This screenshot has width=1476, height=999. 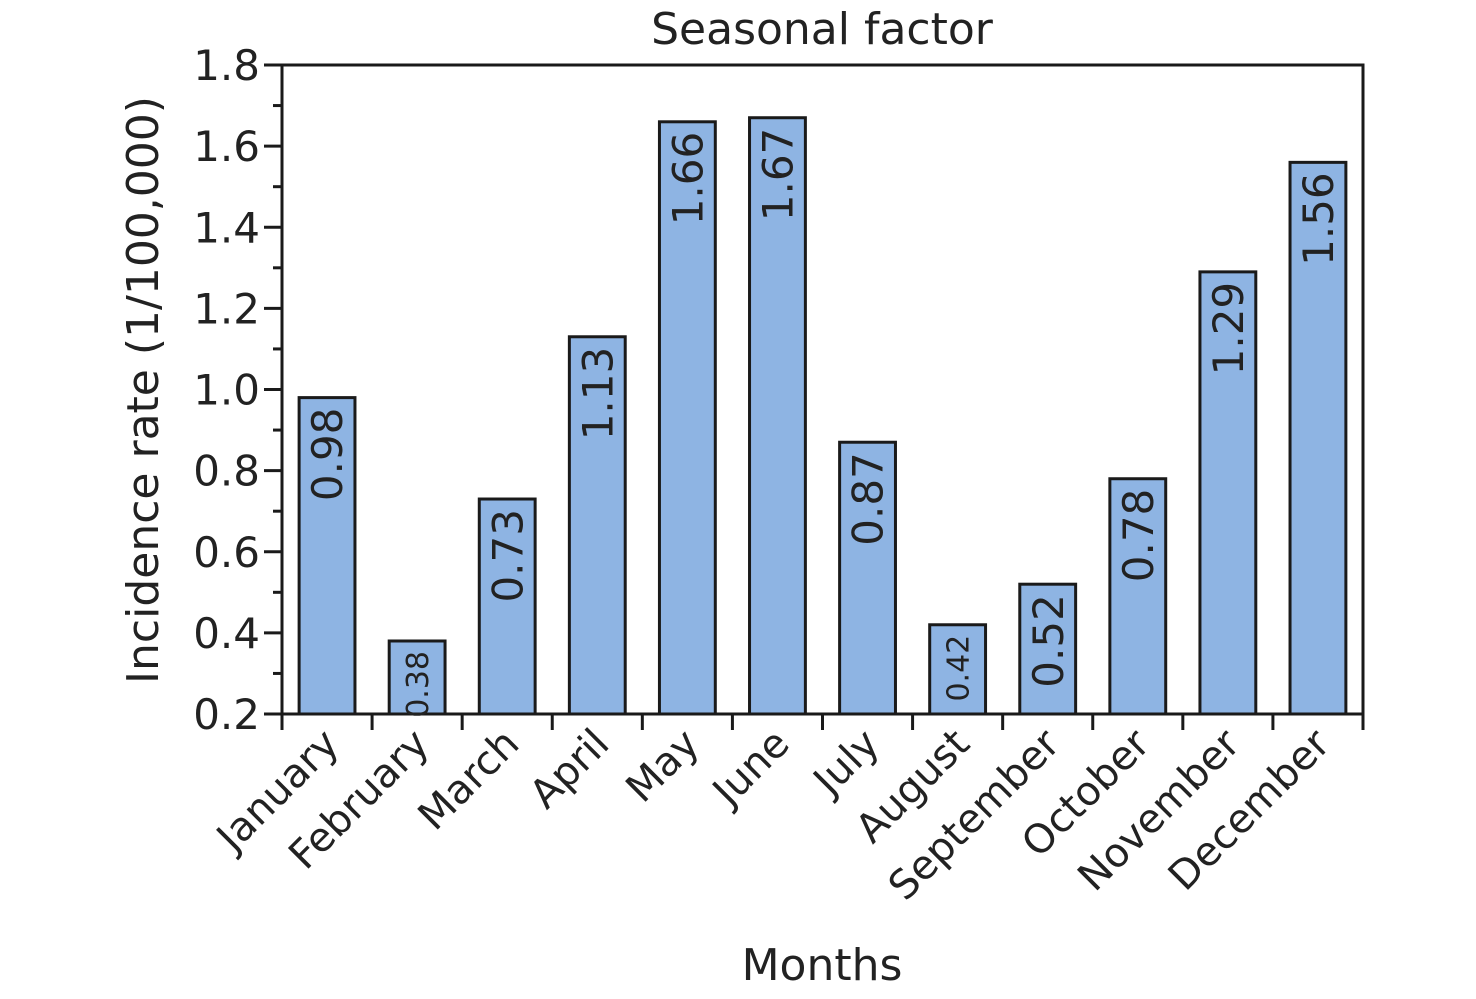 I want to click on y-tick-label: 1.0, so click(x=226, y=390).